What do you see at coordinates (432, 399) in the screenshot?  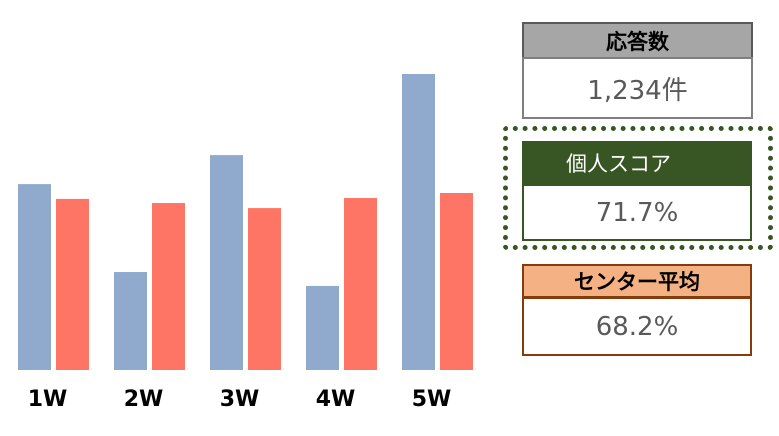 I see `x-tick-label: 5W` at bounding box center [432, 399].